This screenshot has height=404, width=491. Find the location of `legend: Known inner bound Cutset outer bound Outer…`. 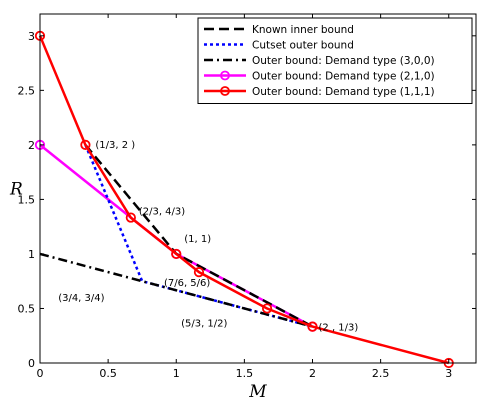

legend: Known inner bound Cutset outer bound Outer… is located at coordinates (335, 60).